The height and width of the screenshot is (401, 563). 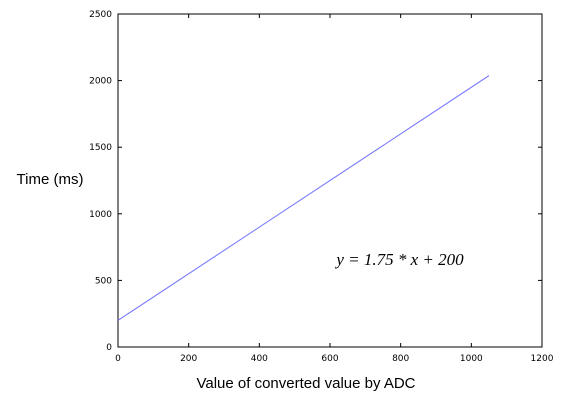 What do you see at coordinates (399, 259) in the screenshot?
I see `equation-annotation: y = 1.75 * x + 200` at bounding box center [399, 259].